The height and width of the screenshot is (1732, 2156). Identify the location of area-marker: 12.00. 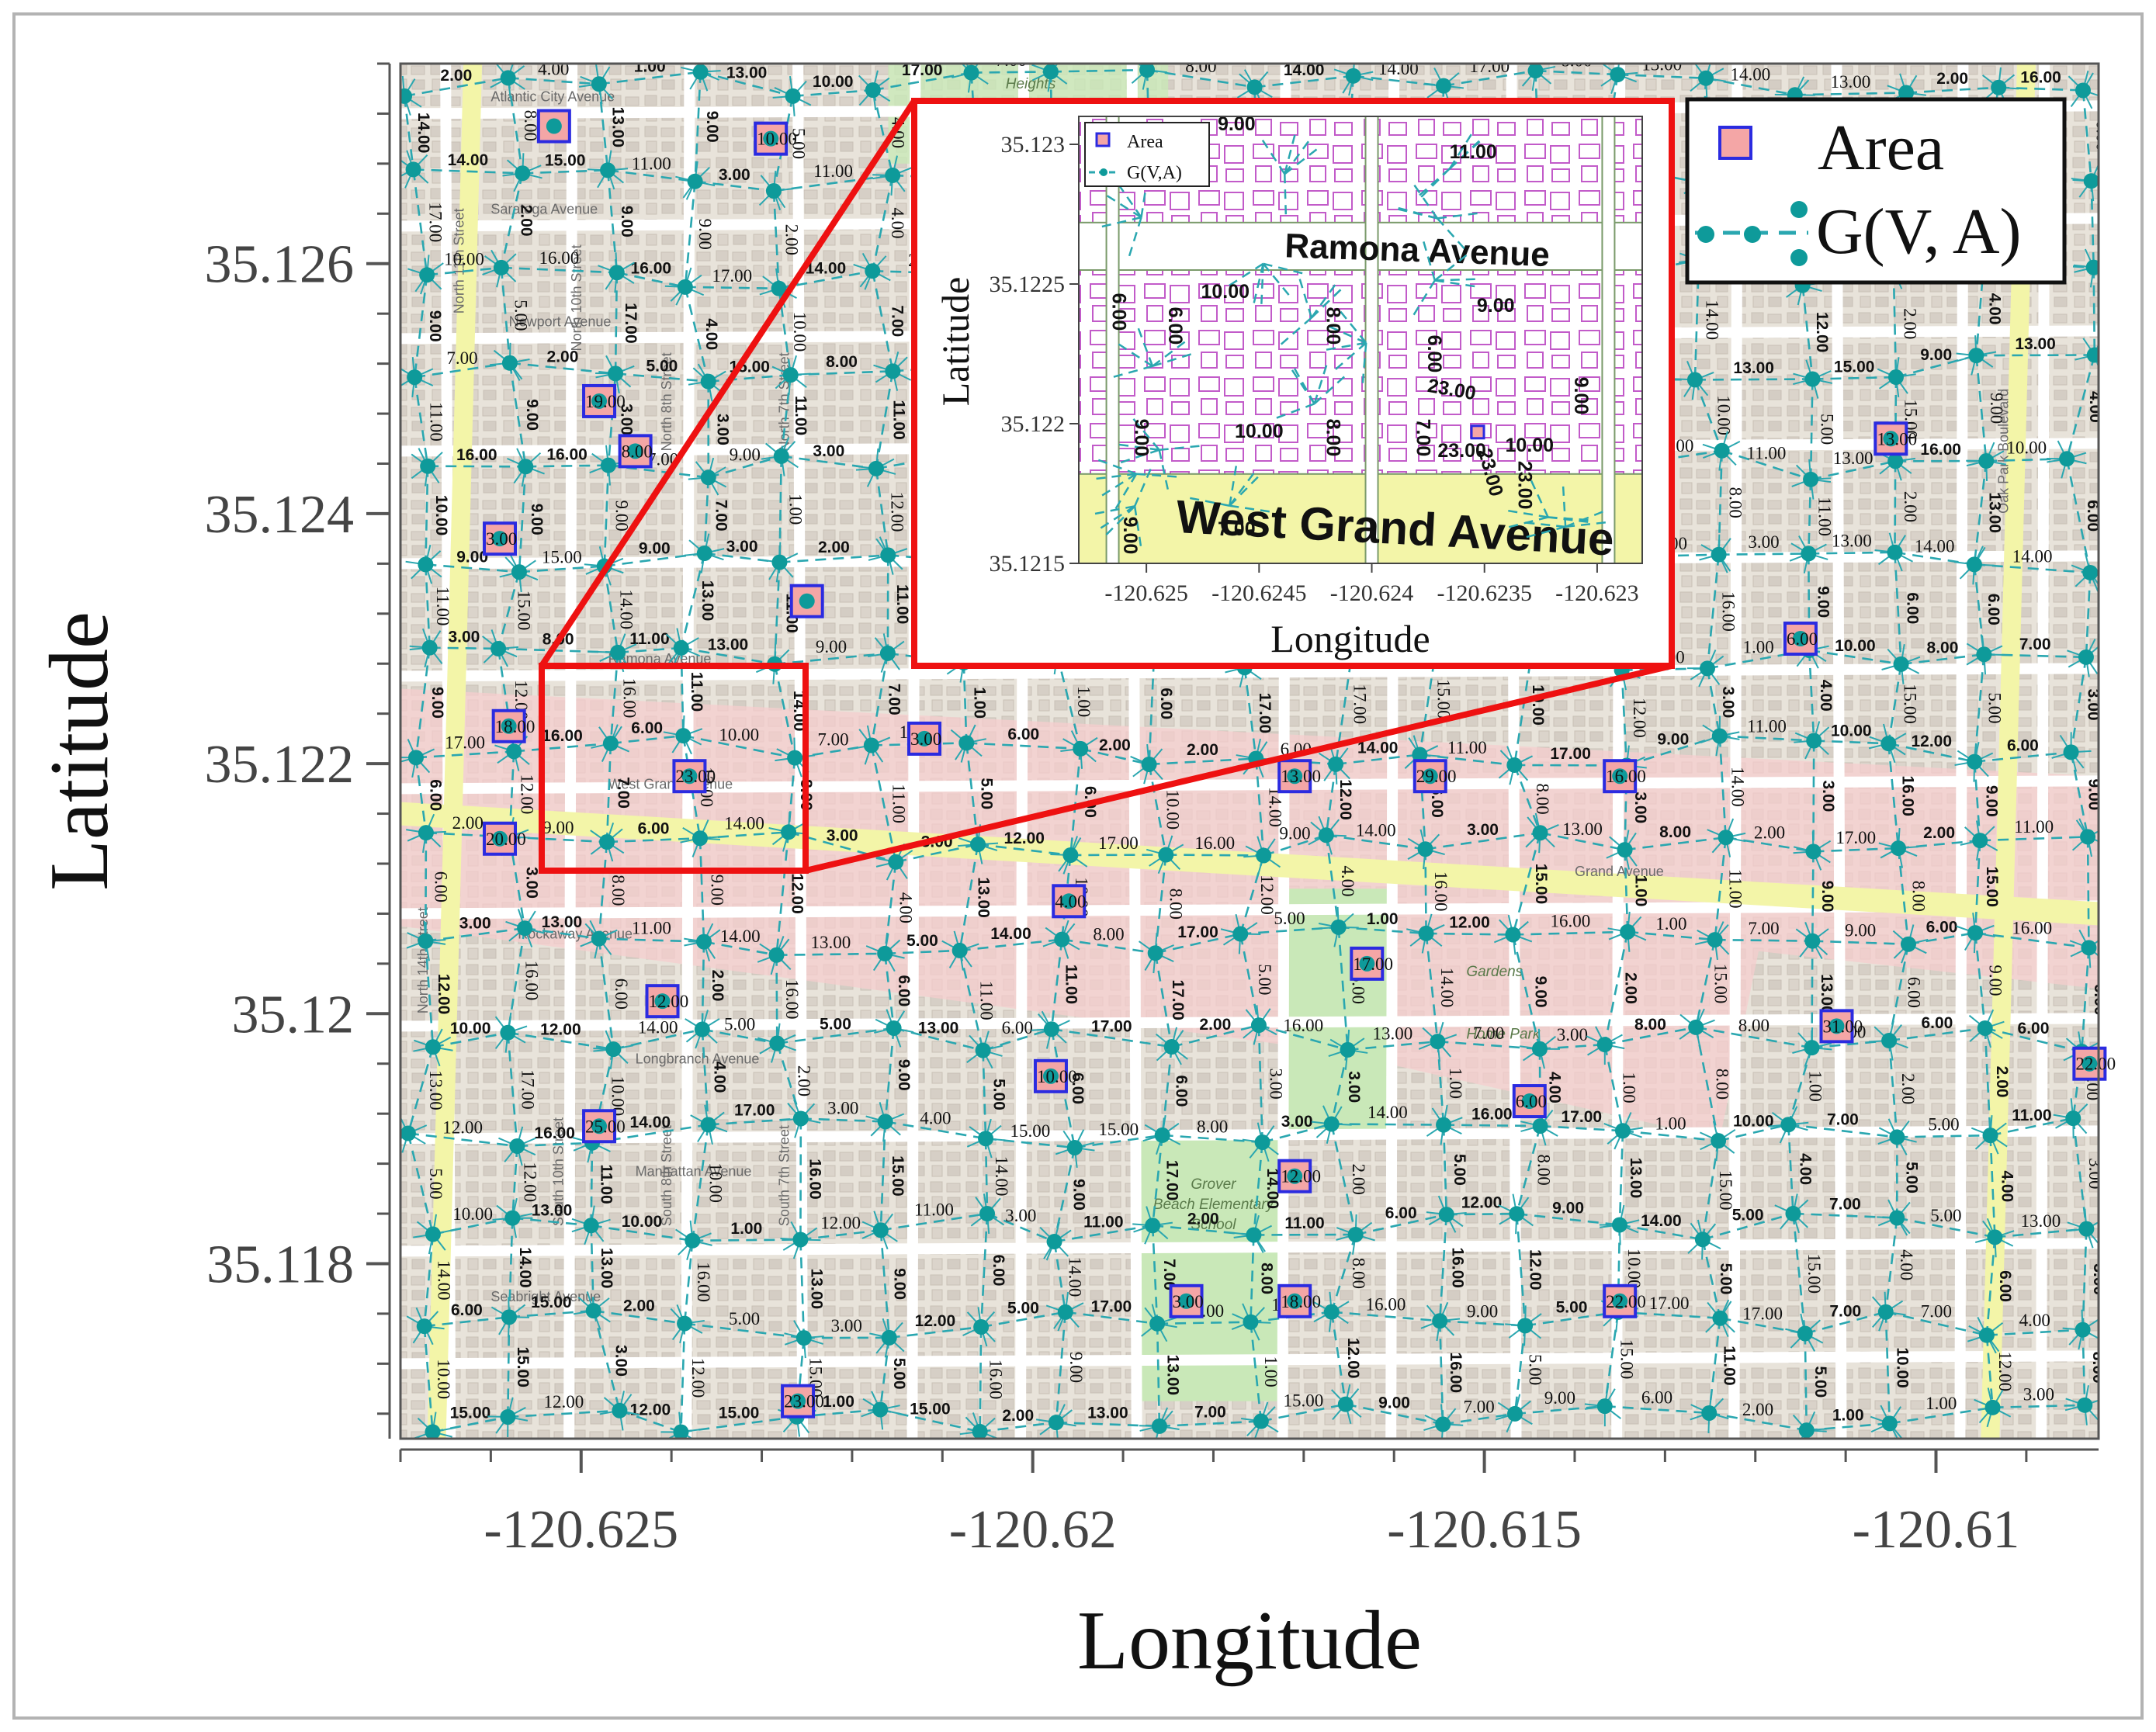
(1299, 1176).